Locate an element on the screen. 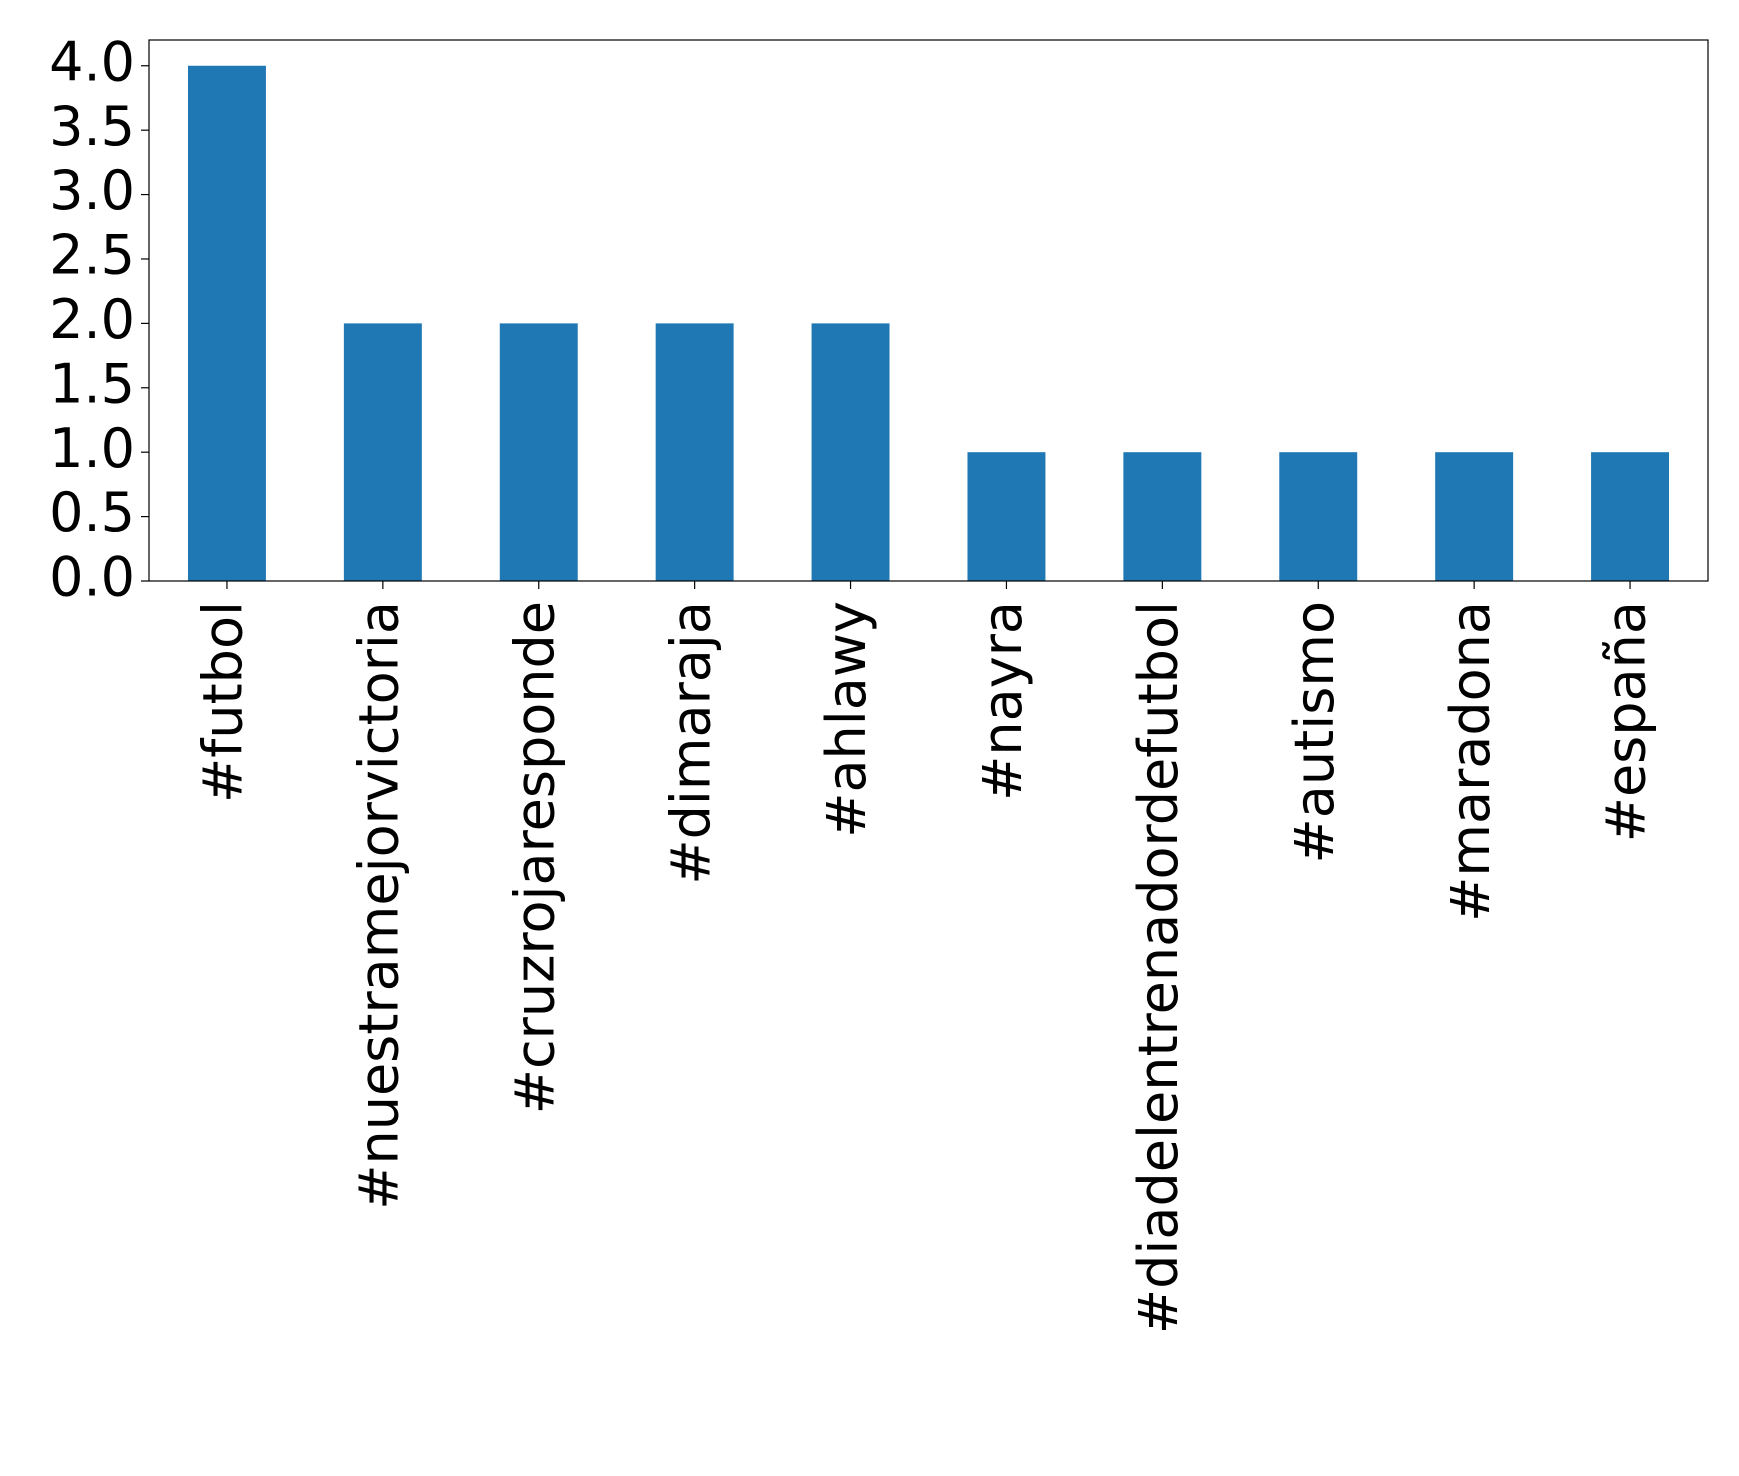 The height and width of the screenshot is (1476, 1739). x-tick-label: #maradona is located at coordinates (1470, 761).